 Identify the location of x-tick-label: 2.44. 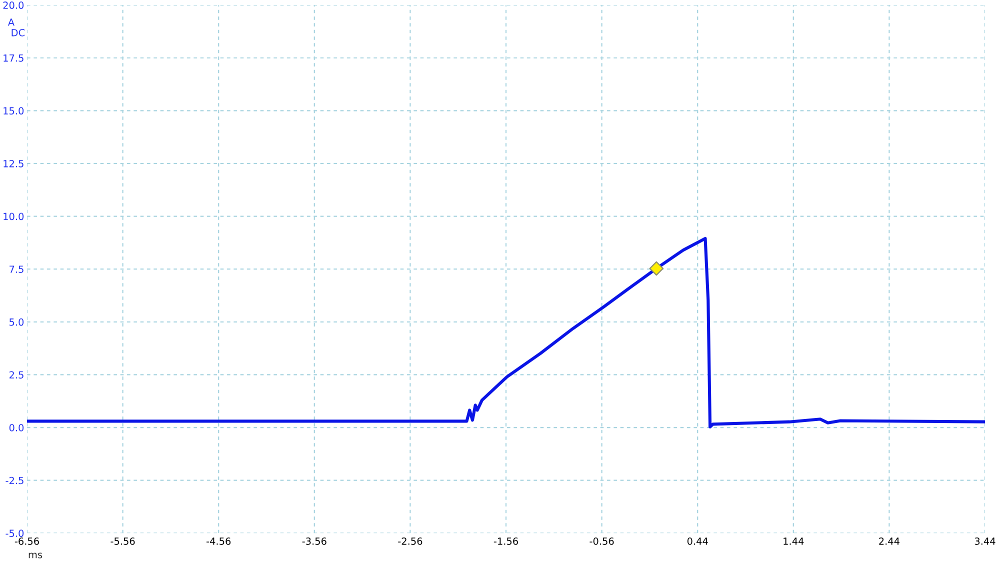
(889, 541).